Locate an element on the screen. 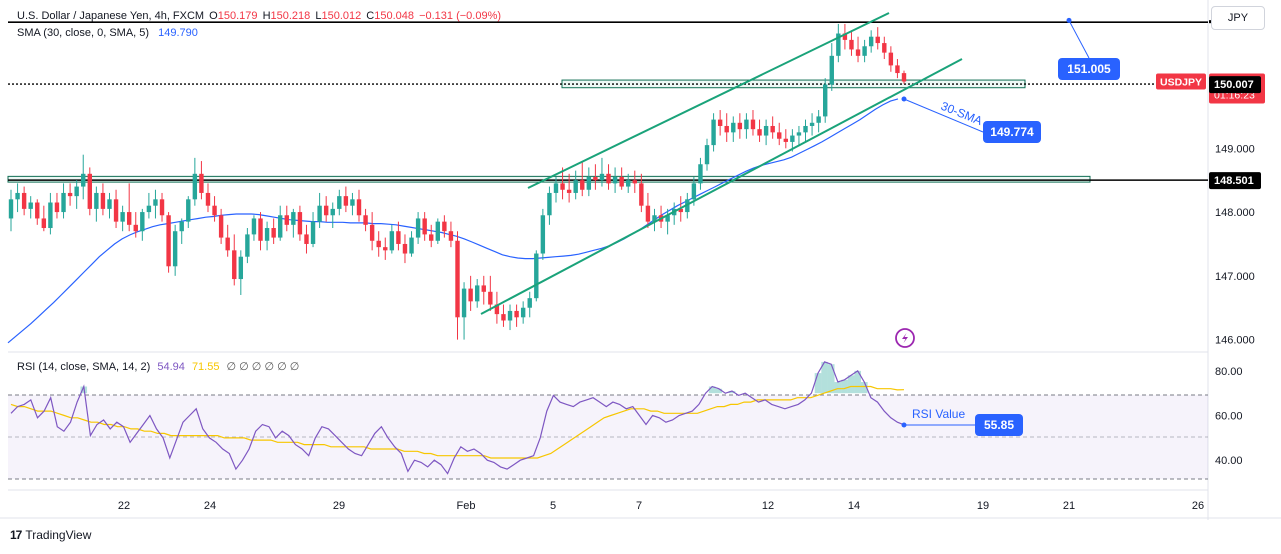 This screenshot has height=554, width=1281. target-point is located at coordinates (1069, 20).